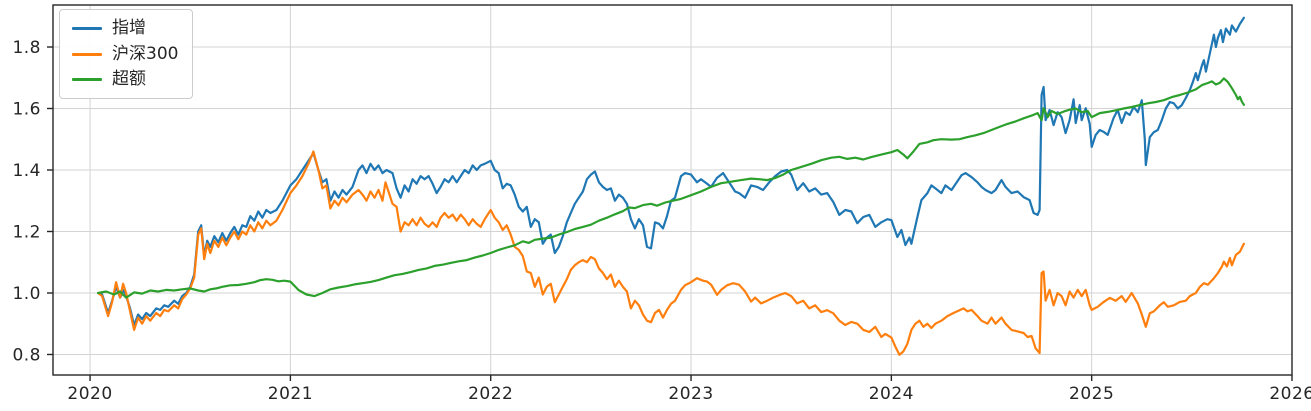  I want to click on legend-line-swatch-orange, so click(87, 54).